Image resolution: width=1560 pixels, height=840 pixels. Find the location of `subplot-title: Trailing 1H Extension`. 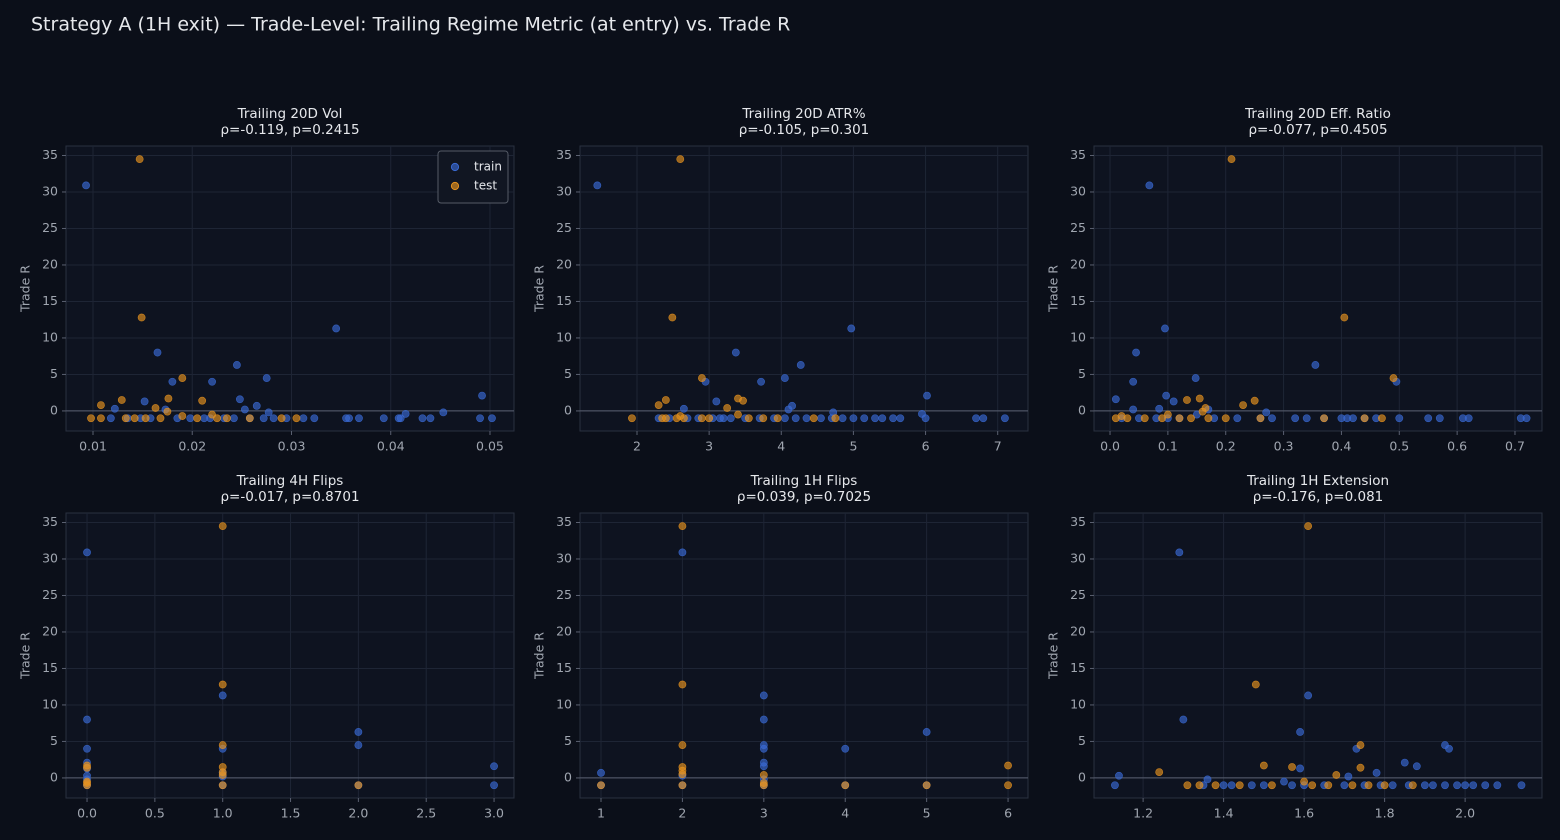

subplot-title: Trailing 1H Extension is located at coordinates (1317, 481).